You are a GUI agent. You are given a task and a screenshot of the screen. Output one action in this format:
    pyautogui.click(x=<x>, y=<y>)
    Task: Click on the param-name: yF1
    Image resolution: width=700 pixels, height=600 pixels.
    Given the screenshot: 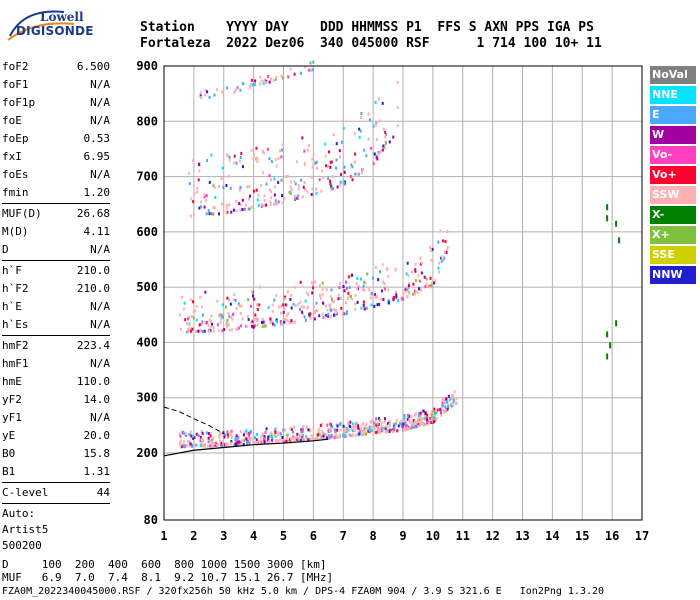 What is the action you would take?
    pyautogui.click(x=12, y=417)
    